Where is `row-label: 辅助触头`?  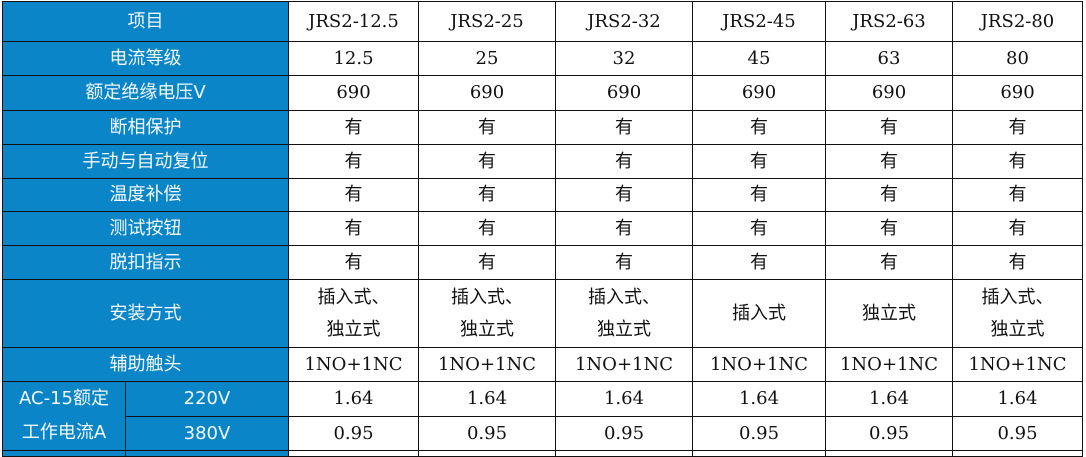
row-label: 辅助触头 is located at coordinates (145, 364).